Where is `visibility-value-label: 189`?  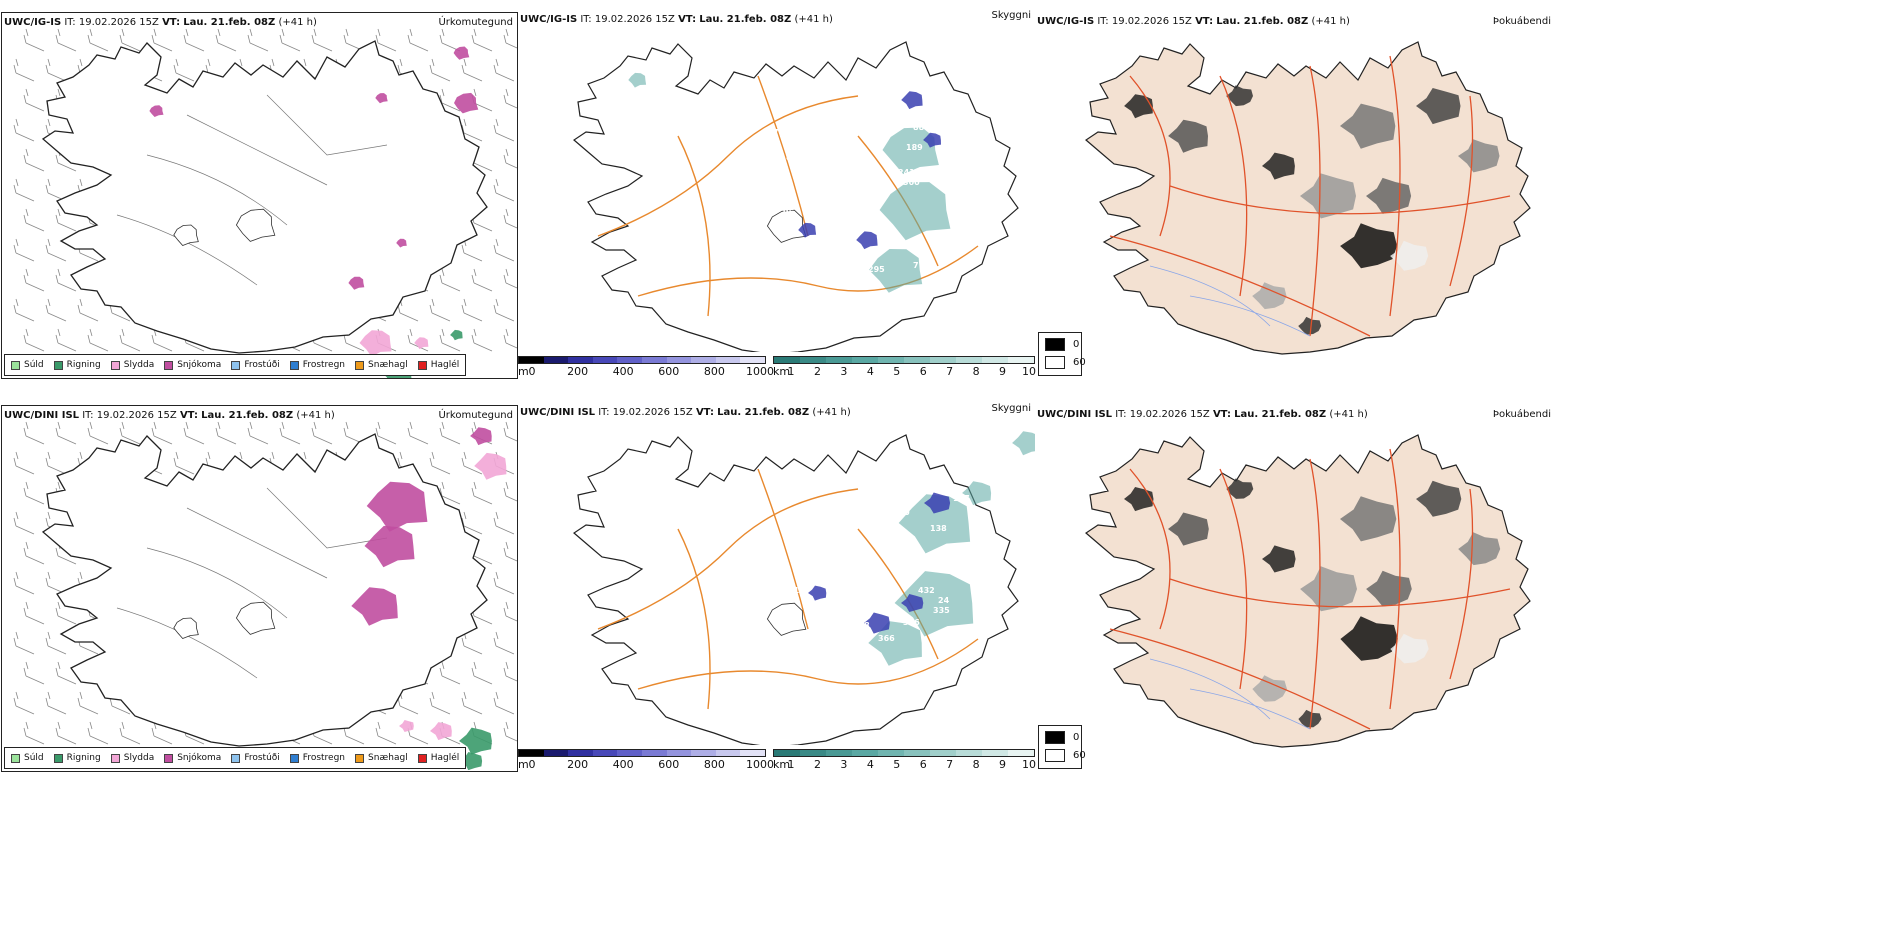
visibility-value-label: 189 is located at coordinates (914, 147).